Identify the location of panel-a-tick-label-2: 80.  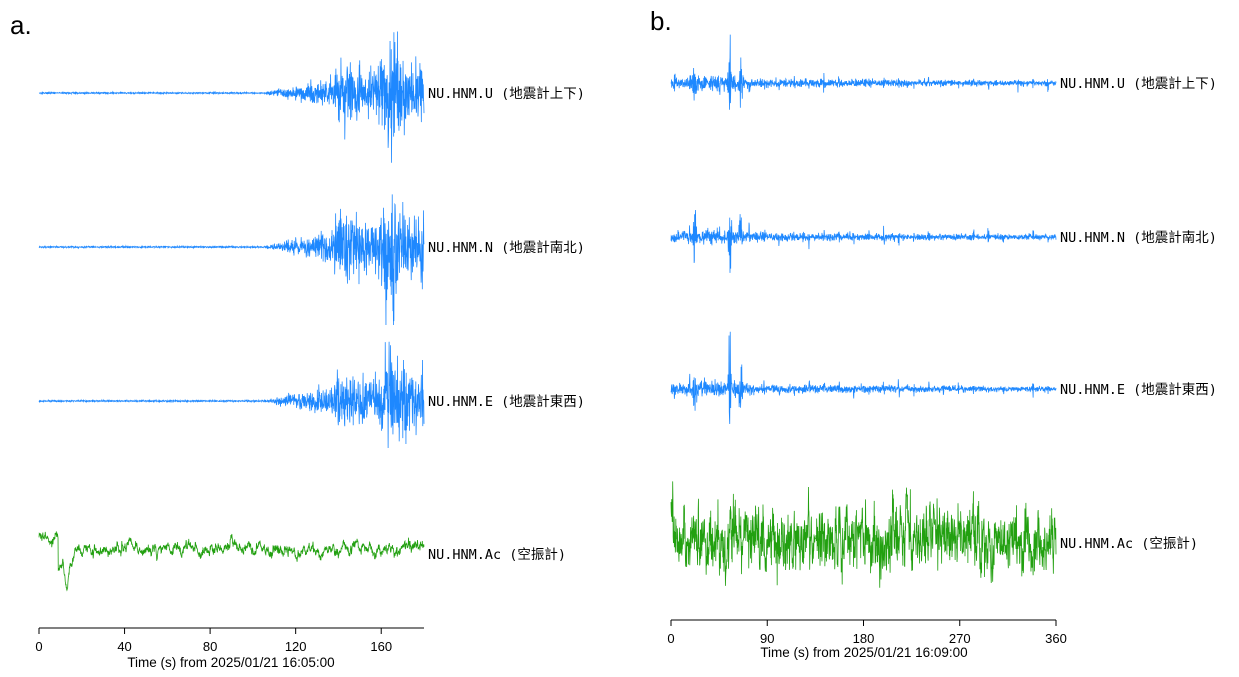
(210, 646).